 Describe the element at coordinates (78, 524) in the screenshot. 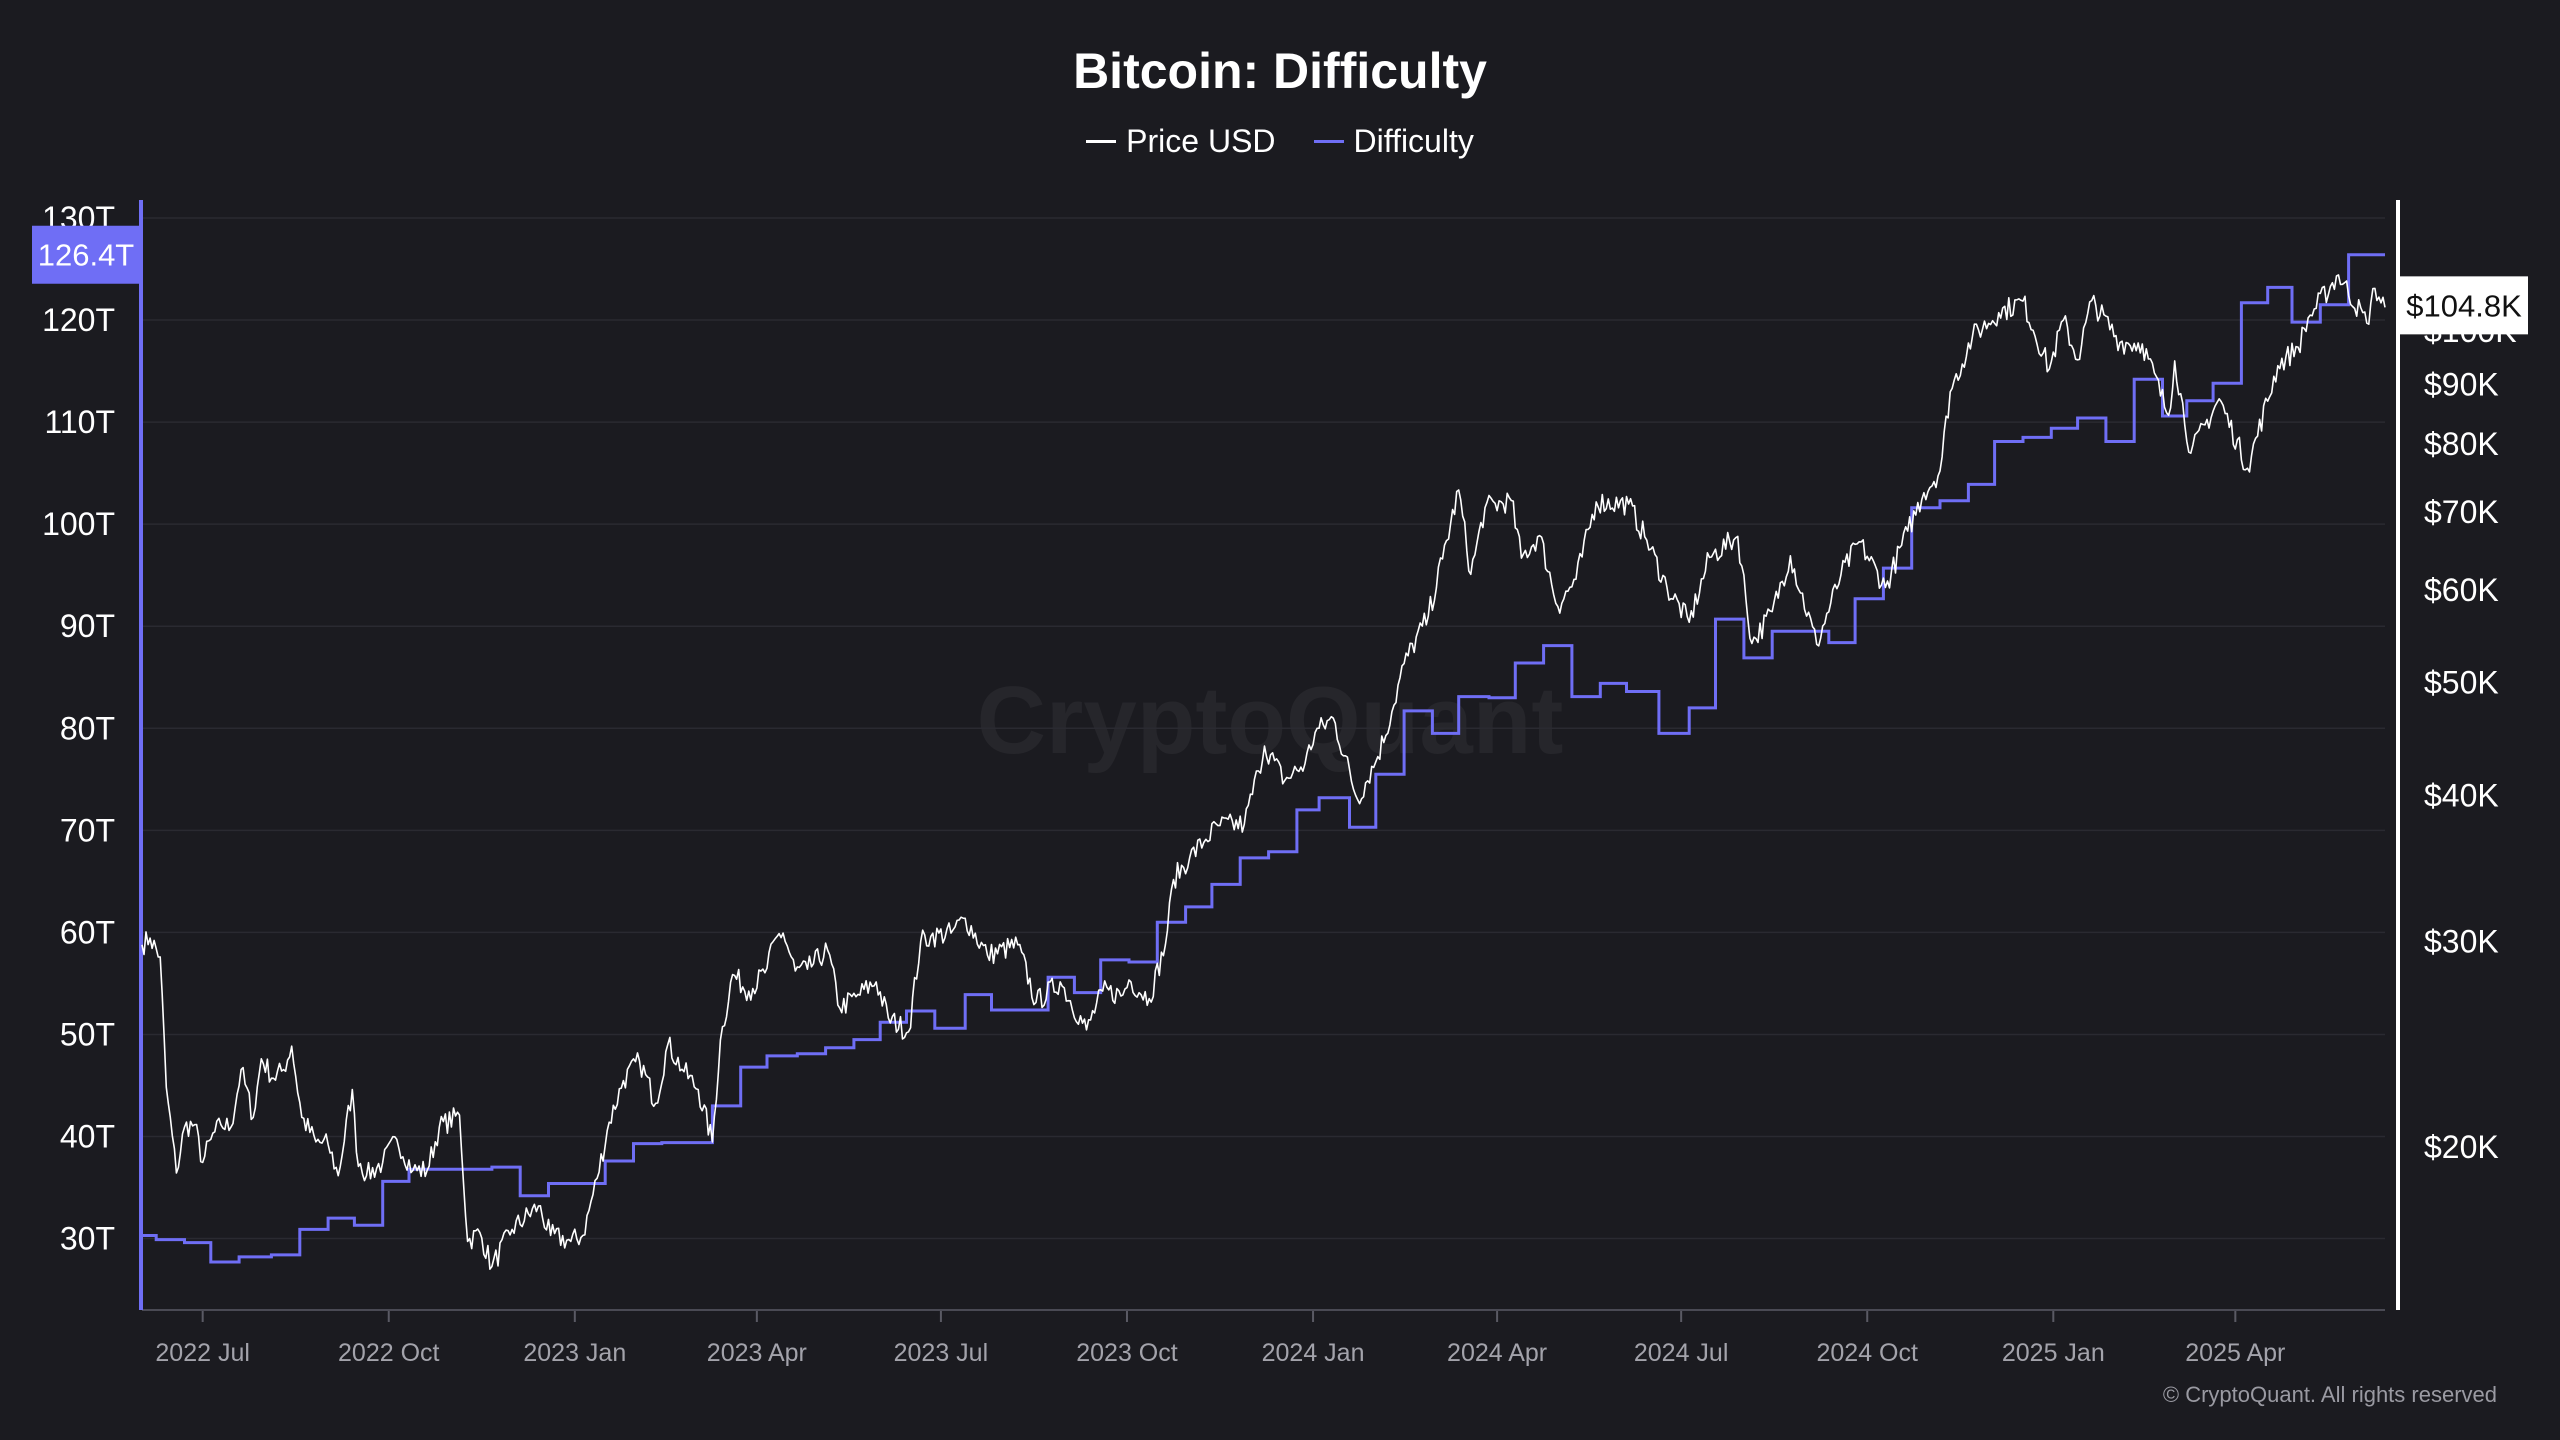

I see `y-left-tick-label: 100T` at that location.